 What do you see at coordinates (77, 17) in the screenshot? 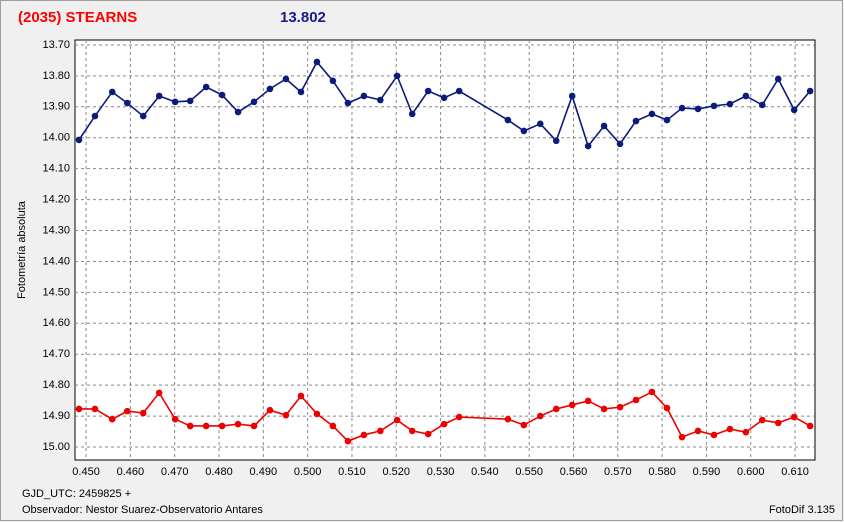
I see `chart-title: (2035) STEARNS` at bounding box center [77, 17].